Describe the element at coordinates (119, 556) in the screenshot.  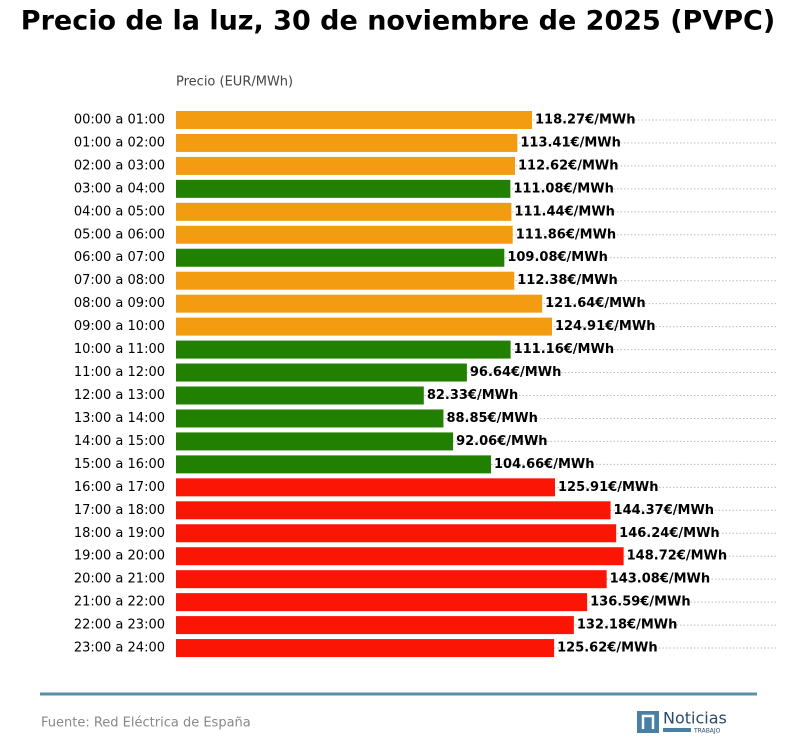
I see `y-tick-label: 19:00 a 20:00` at that location.